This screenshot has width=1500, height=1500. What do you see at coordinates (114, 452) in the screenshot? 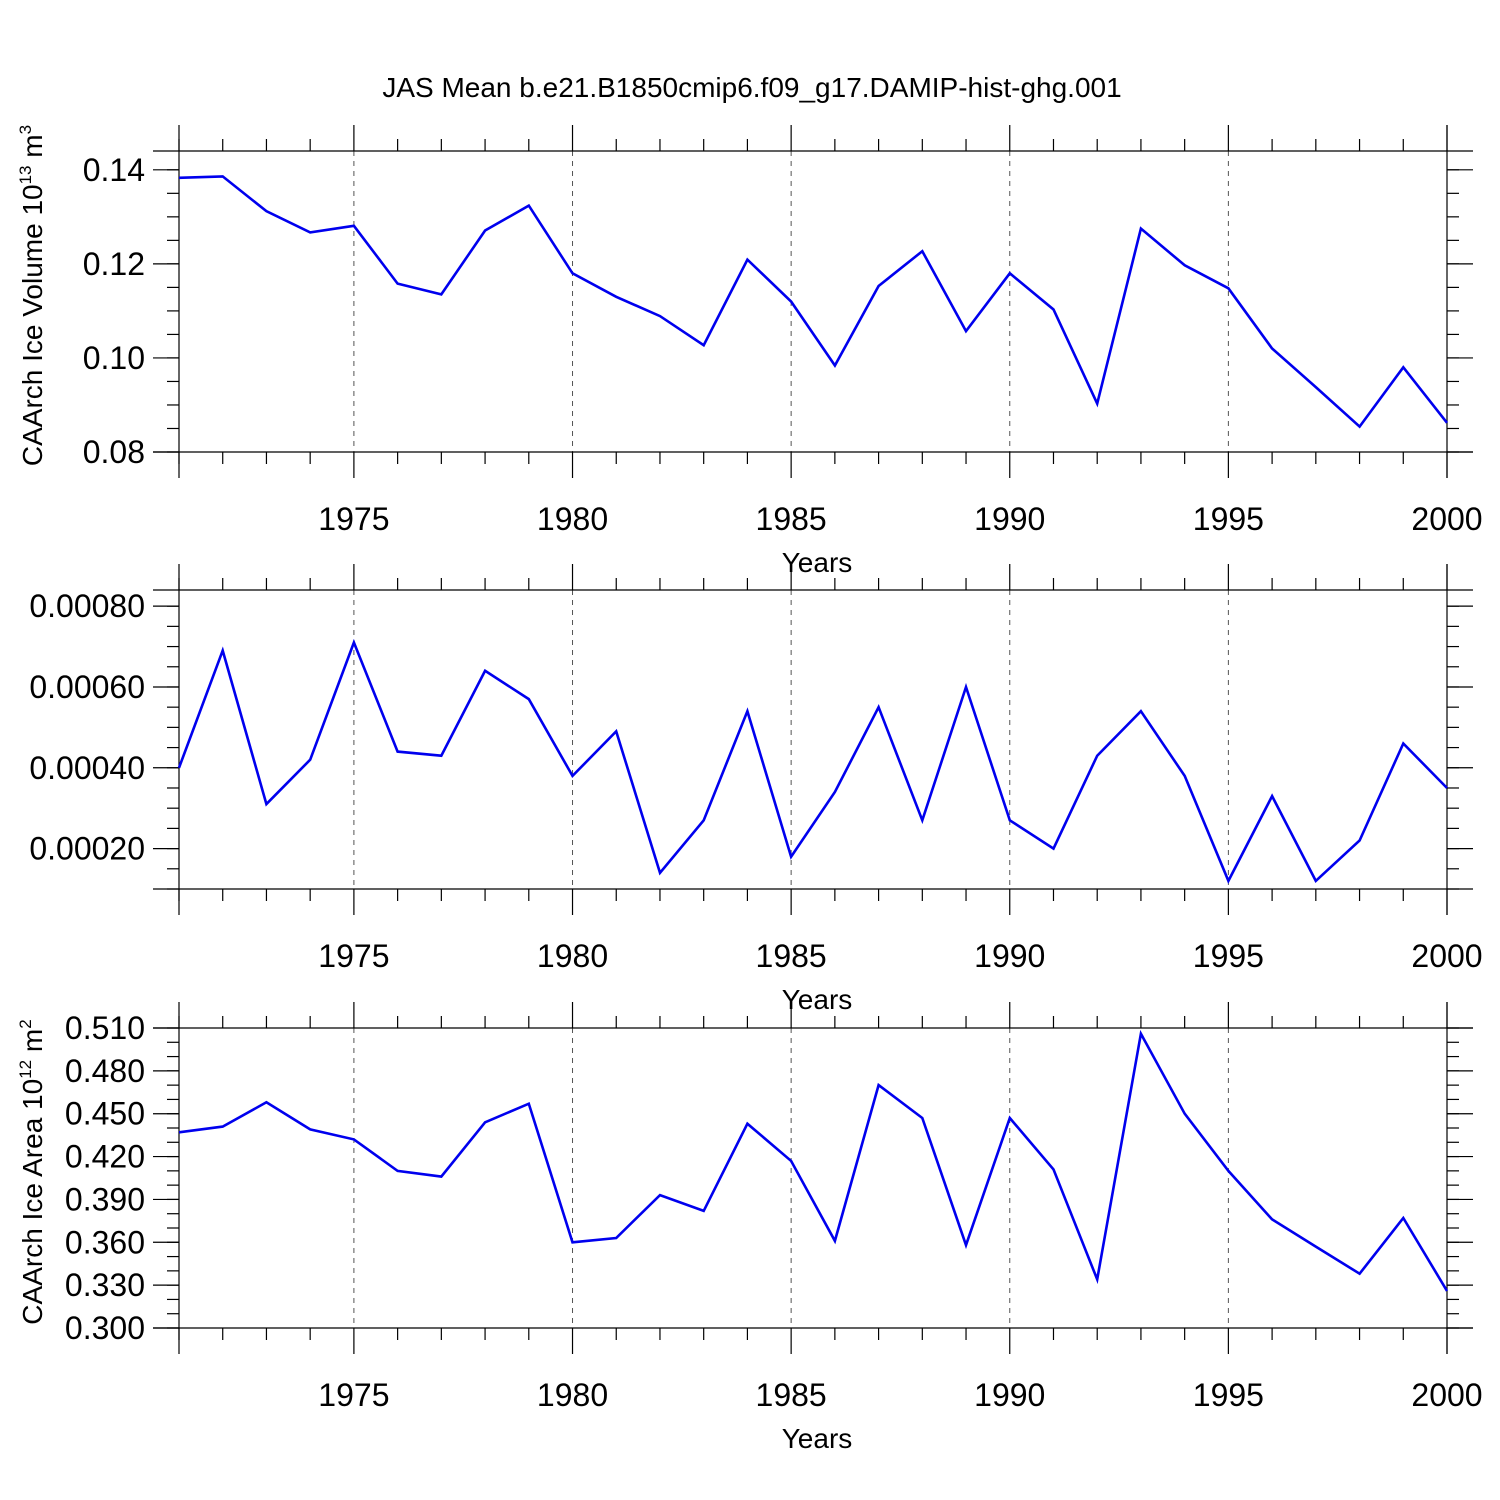
I see `y-tick-label: 0.08` at bounding box center [114, 452].